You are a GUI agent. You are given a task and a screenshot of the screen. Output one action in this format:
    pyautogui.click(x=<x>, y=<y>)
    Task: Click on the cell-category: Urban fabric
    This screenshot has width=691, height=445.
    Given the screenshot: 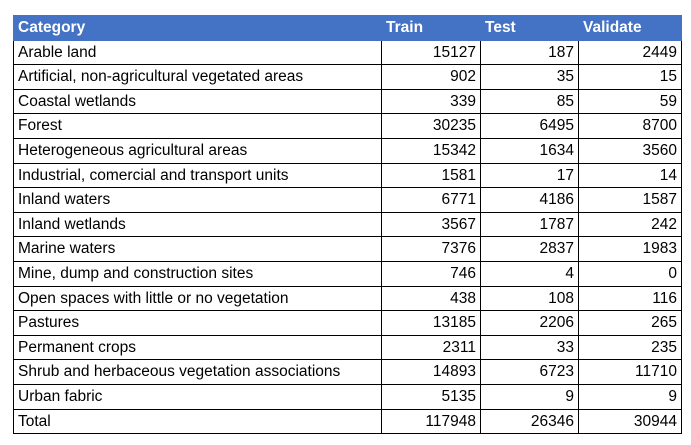 What is the action you would take?
    pyautogui.click(x=197, y=396)
    